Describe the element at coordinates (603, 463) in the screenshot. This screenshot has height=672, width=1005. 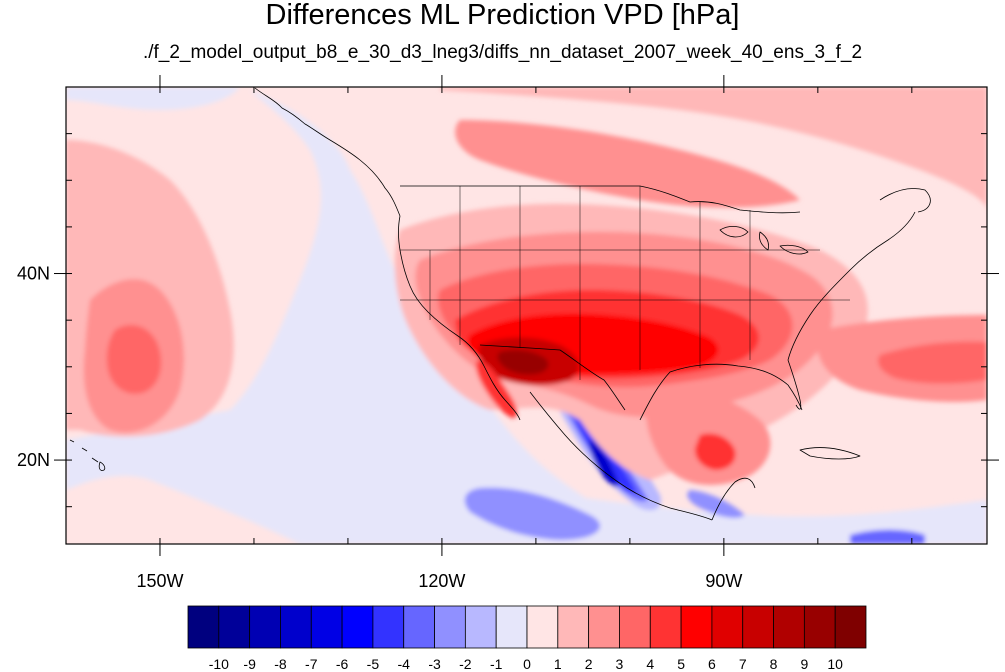
I see `field-neg-pacific-mexico-b7` at that location.